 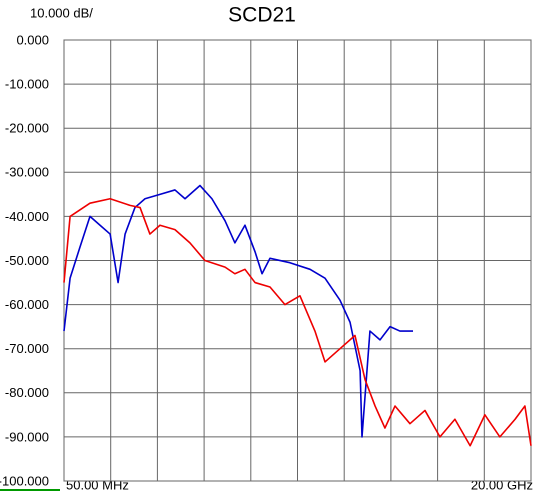 I want to click on y-tick-label: -50.000, so click(x=27, y=260).